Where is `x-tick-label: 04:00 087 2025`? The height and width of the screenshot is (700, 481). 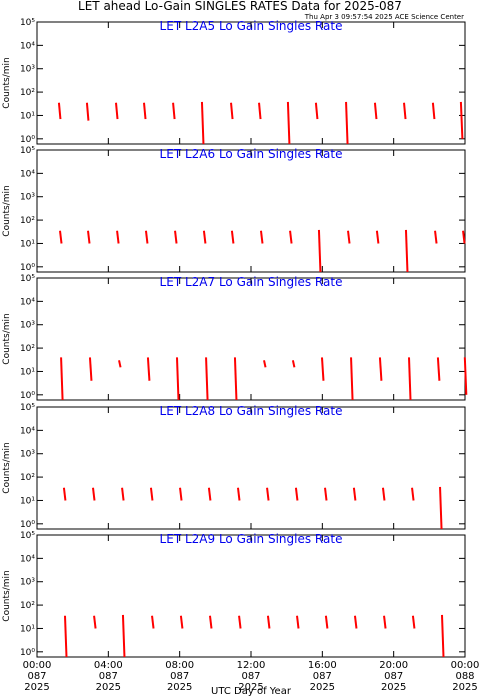 x-tick-label: 04:00 087 2025 is located at coordinates (108, 676).